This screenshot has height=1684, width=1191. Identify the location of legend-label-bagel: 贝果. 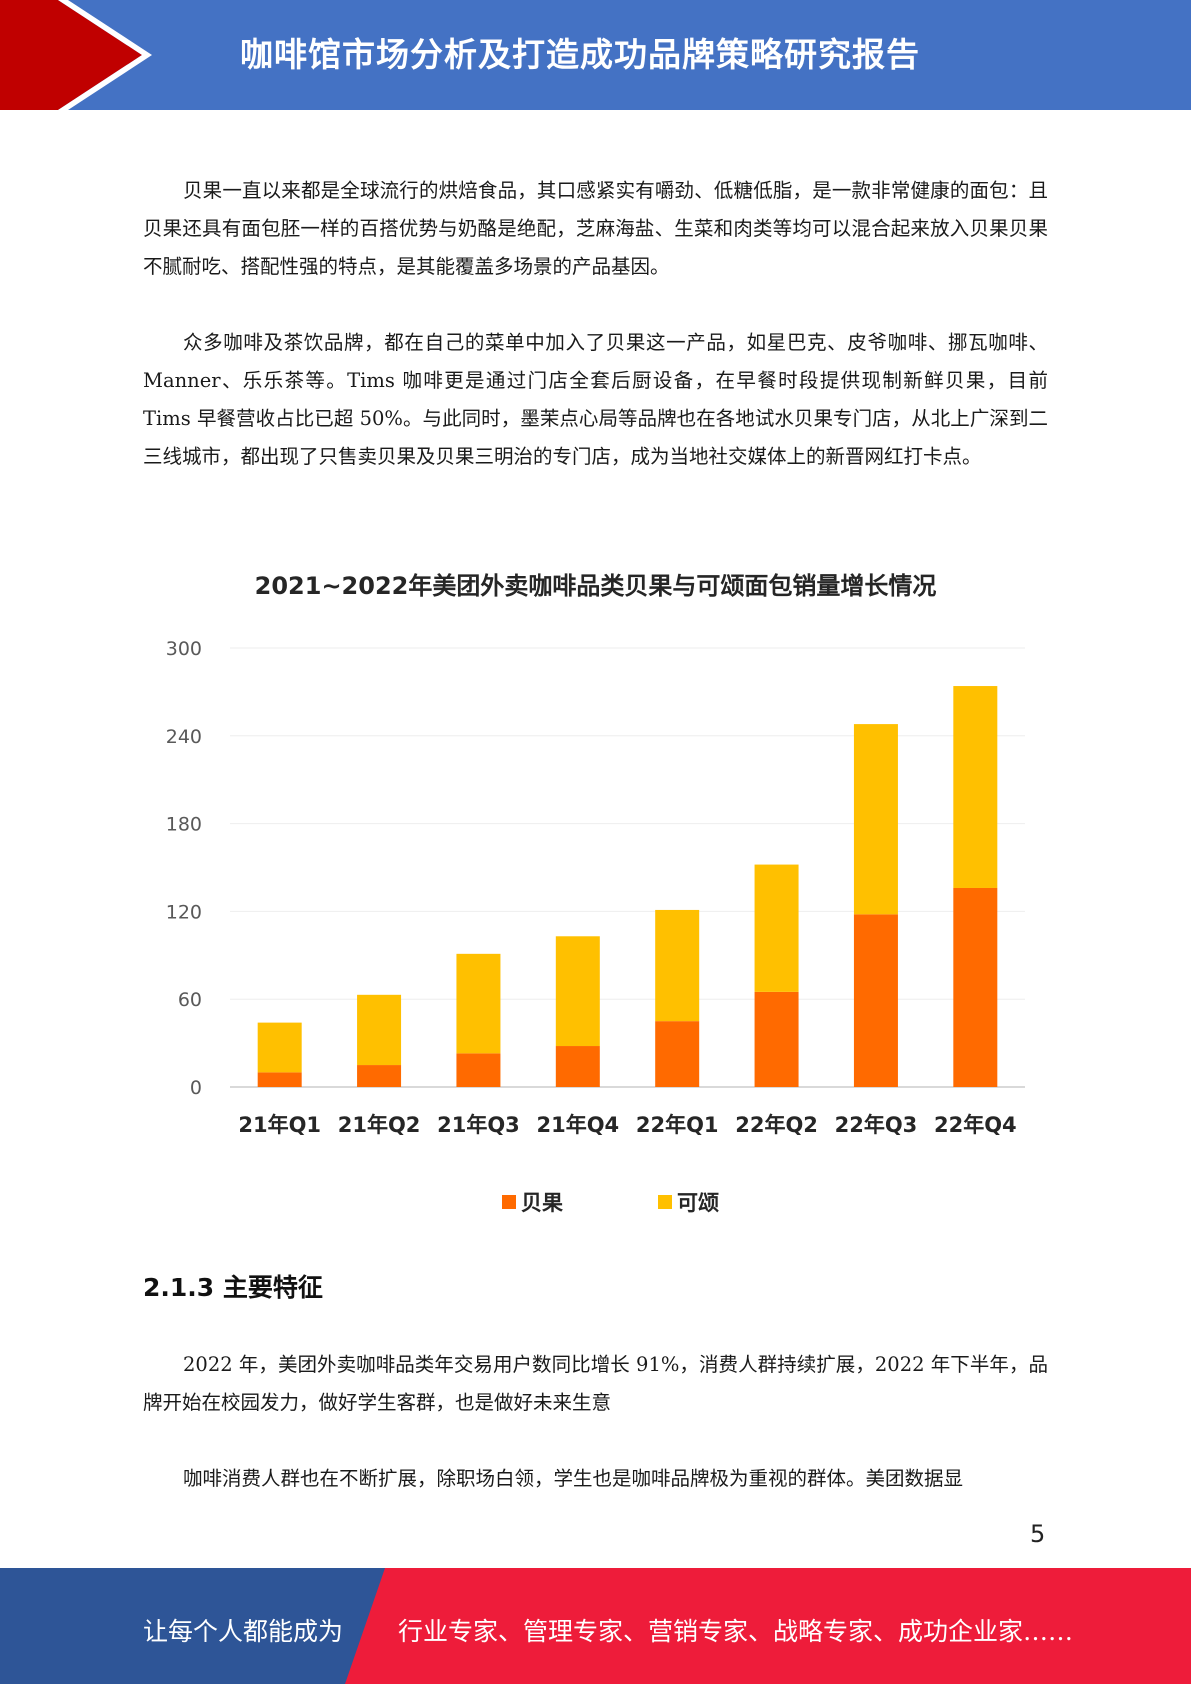
(542, 1203).